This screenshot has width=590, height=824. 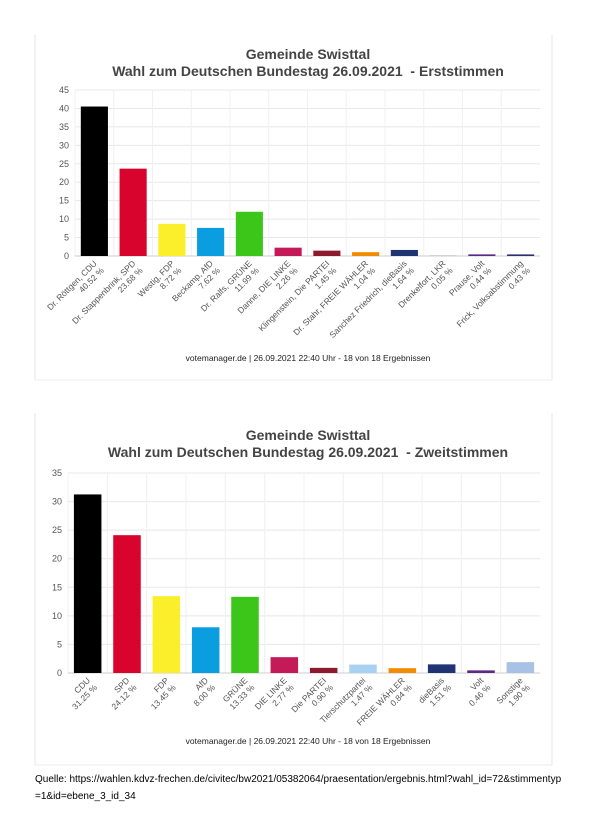 What do you see at coordinates (64, 90) in the screenshot?
I see `y-tick-label: 45` at bounding box center [64, 90].